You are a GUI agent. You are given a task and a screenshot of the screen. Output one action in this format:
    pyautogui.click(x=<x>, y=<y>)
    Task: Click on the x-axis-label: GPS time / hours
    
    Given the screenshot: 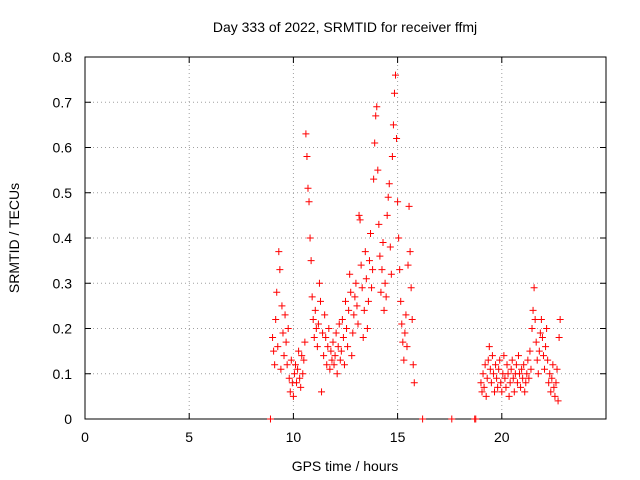 What is the action you would take?
    pyautogui.click(x=345, y=466)
    